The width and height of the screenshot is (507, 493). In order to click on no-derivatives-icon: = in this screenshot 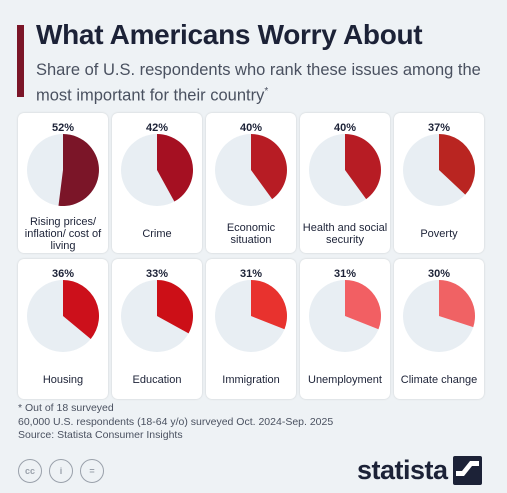, I will do `click(92, 471)`.